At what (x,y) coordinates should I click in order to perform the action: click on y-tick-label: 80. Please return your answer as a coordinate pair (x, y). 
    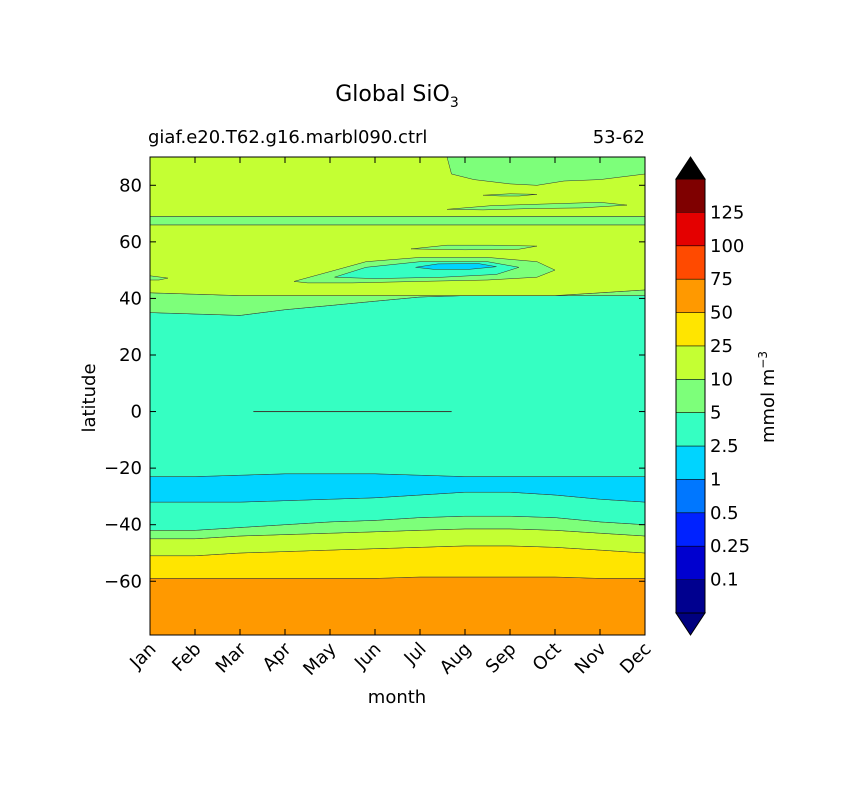
    Looking at the image, I should click on (130, 185).